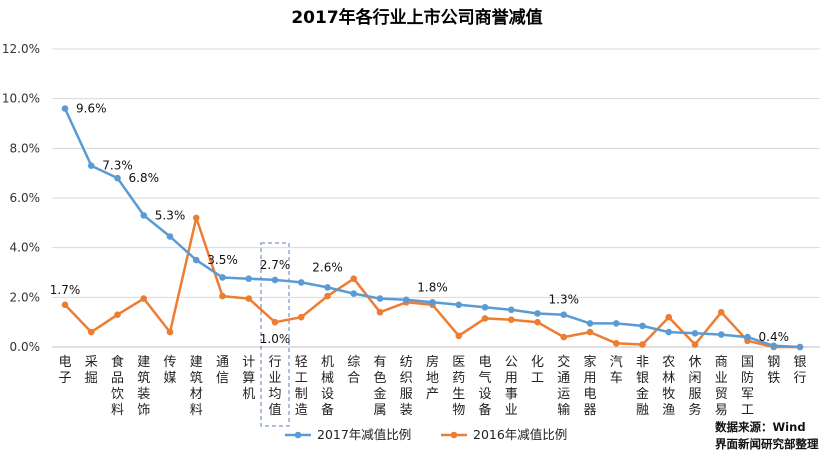 The height and width of the screenshot is (455, 835). I want to click on y-axis-ticks: 0.0% 2.0% 4.0% 6.0% 8.0% 10.0% 12.0%, so click(21, 198).